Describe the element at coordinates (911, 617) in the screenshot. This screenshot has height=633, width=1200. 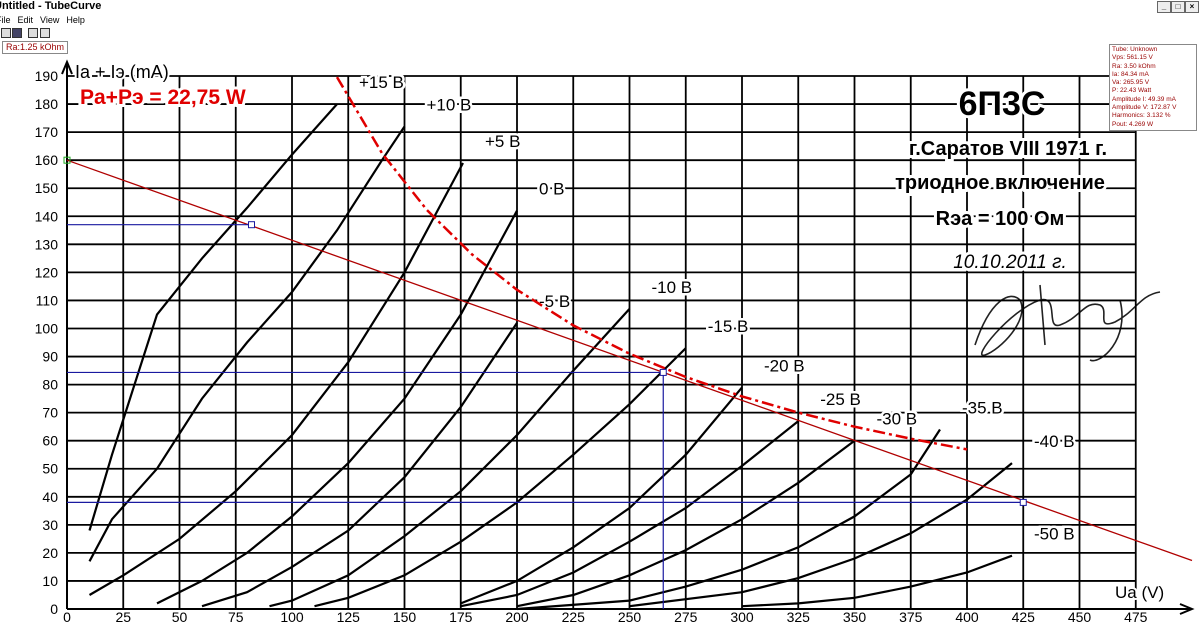
I see `x-tick-label: 375` at that location.